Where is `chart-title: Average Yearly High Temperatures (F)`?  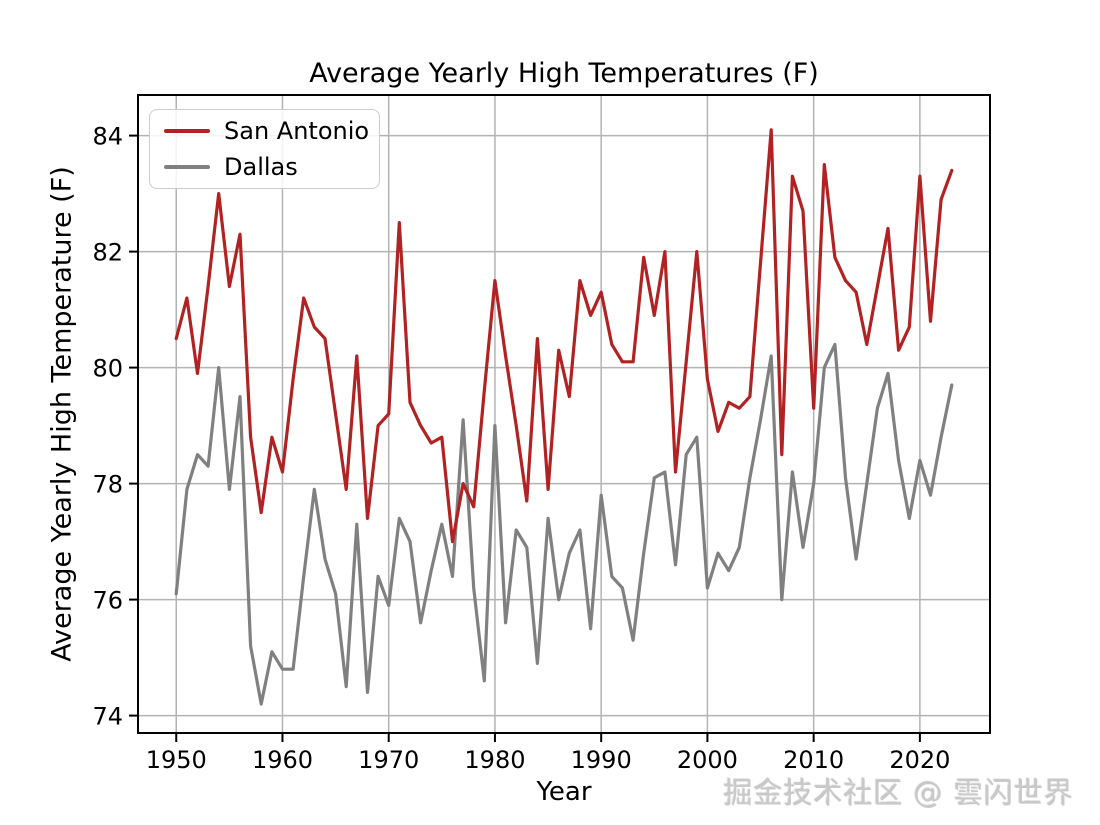
chart-title: Average Yearly High Temperatures (F) is located at coordinates (564, 73).